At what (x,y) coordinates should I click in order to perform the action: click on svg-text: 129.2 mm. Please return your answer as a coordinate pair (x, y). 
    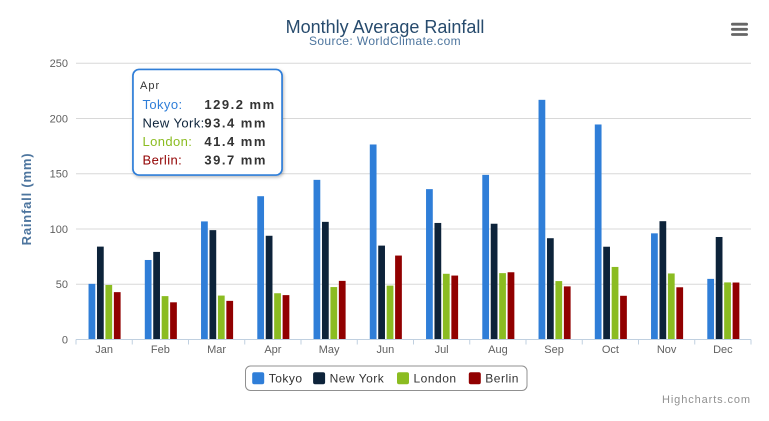
    Looking at the image, I should click on (239, 104).